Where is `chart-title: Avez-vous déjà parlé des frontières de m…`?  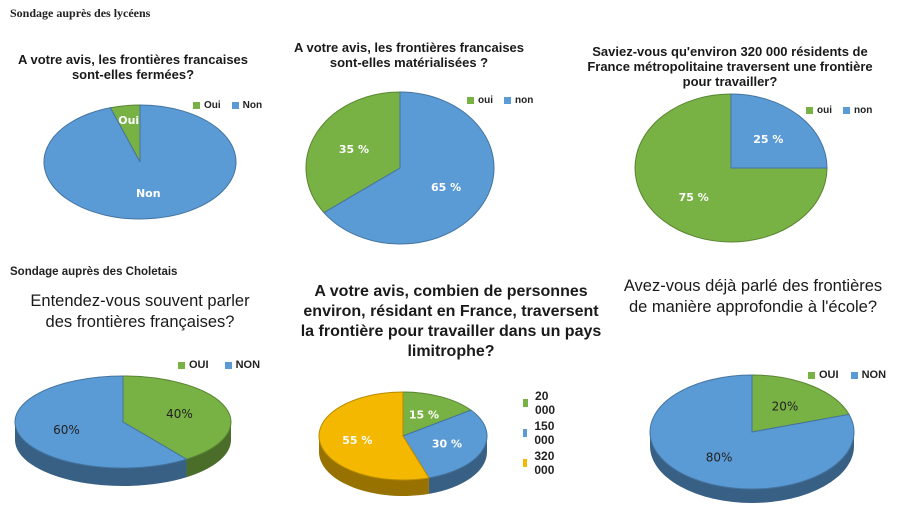 chart-title: Avez-vous déjà parlé des frontières de m… is located at coordinates (753, 296).